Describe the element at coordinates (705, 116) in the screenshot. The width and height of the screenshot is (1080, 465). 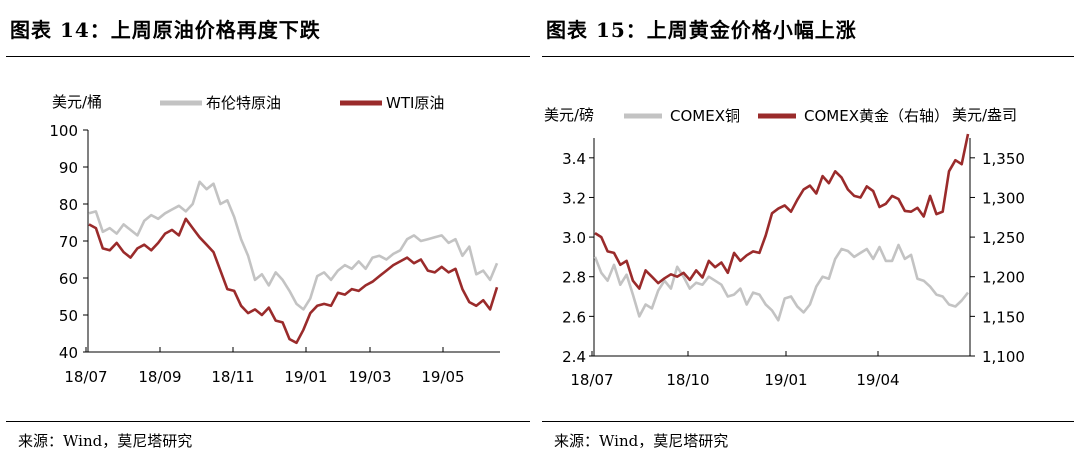
I see `legend-label: COMEX铜` at that location.